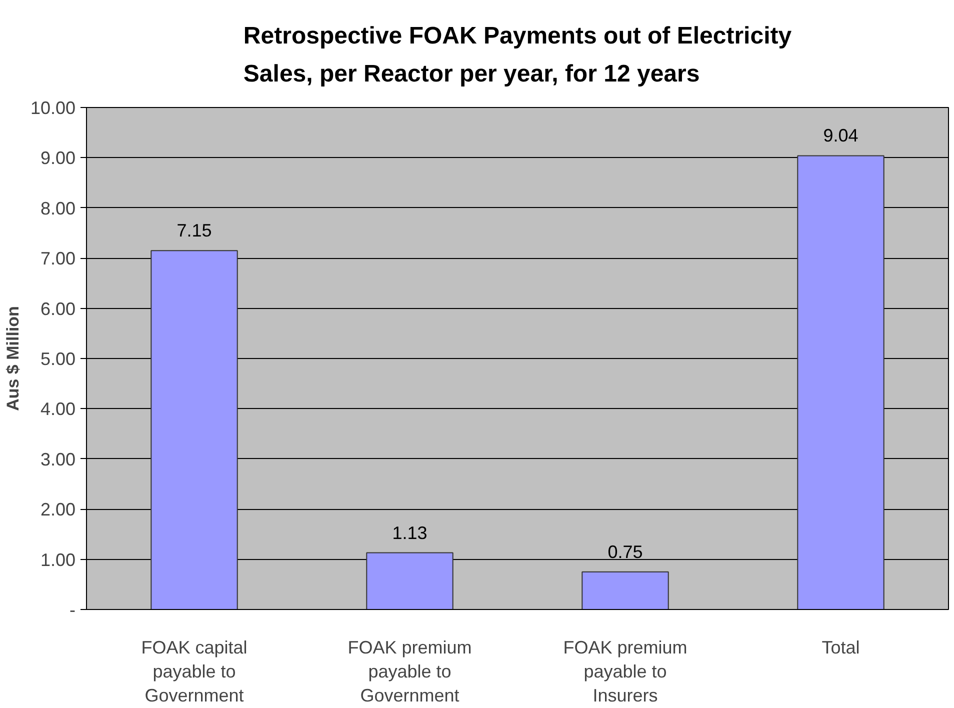 Image resolution: width=954 pixels, height=708 pixels. I want to click on y-tick-label: 1.00, so click(58, 560).